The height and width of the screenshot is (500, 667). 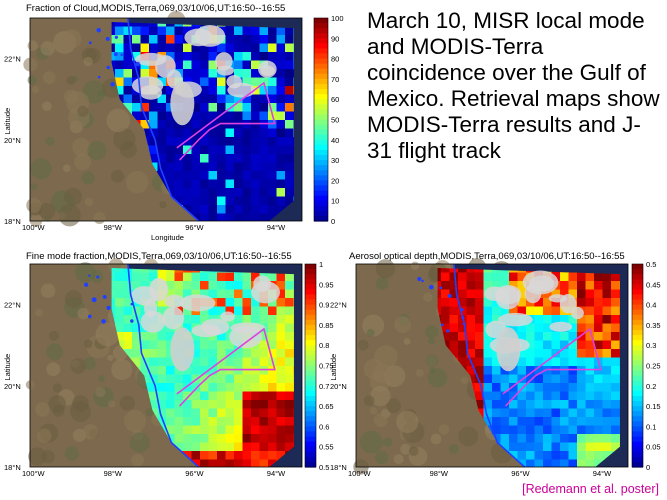 I want to click on colorbar-frame, so click(x=310, y=365).